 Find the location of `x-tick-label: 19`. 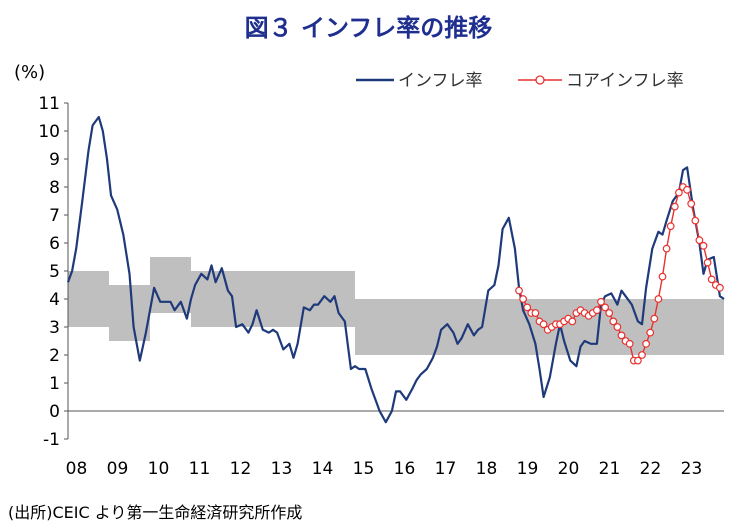

x-tick-label: 19 is located at coordinates (528, 469).